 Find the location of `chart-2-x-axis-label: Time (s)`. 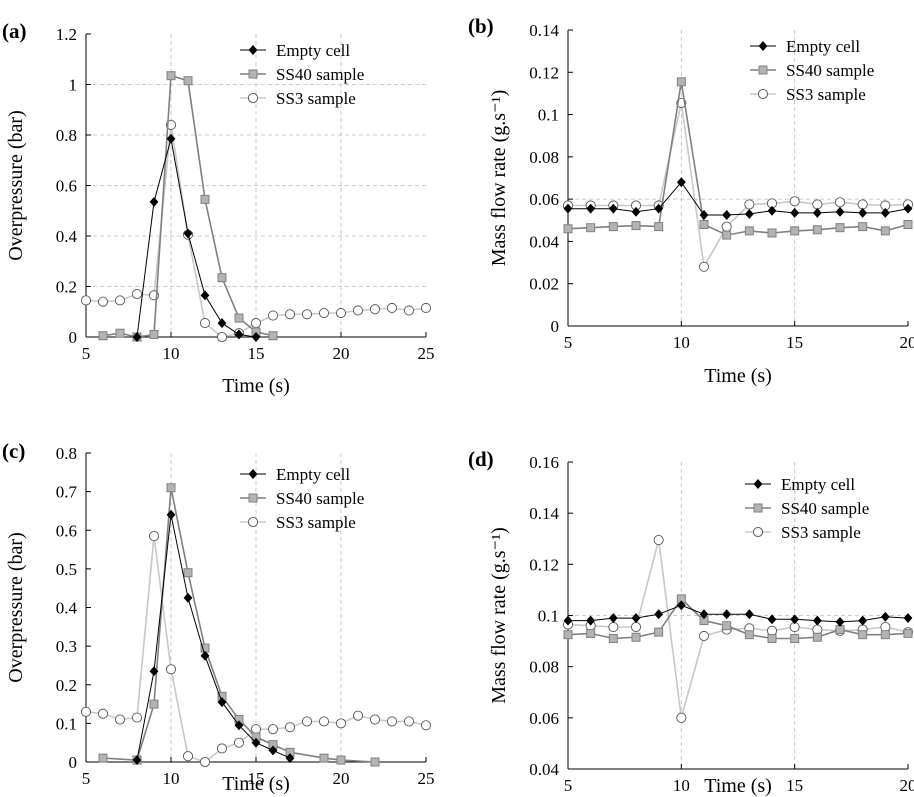

chart-2-x-axis-label: Time (s) is located at coordinates (256, 784).